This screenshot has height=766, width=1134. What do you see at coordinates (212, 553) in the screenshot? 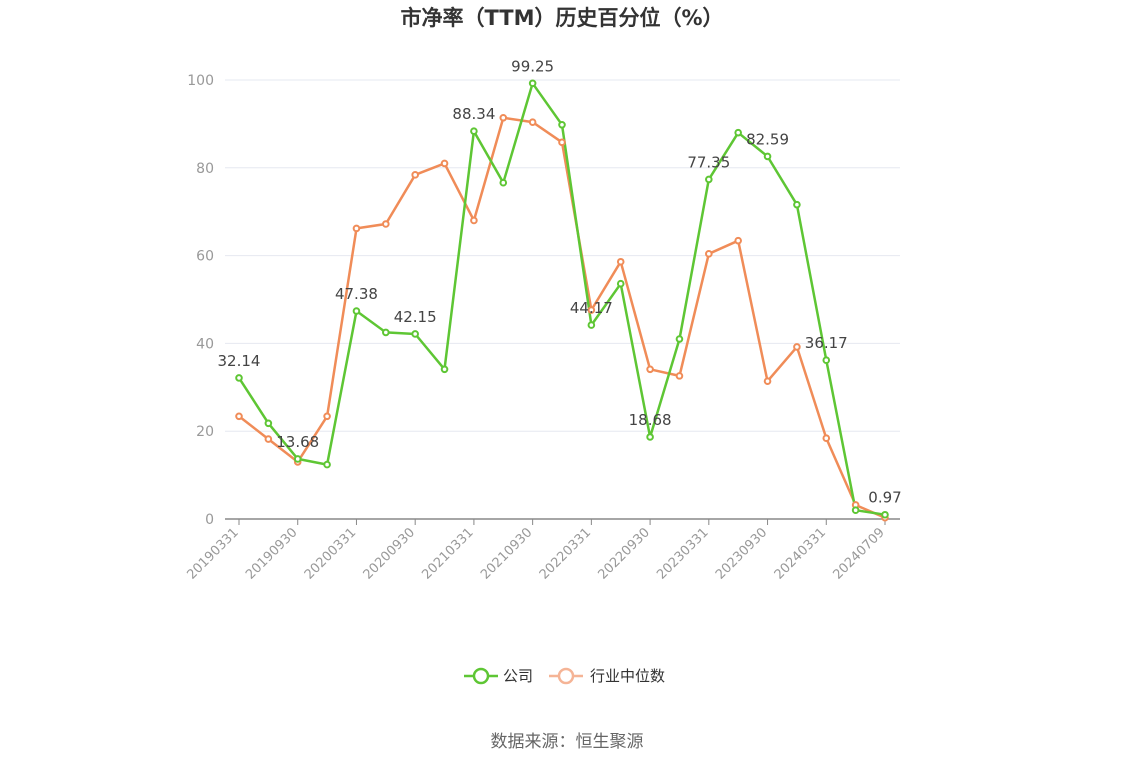
I see `x-tick-label: 20190331` at bounding box center [212, 553].